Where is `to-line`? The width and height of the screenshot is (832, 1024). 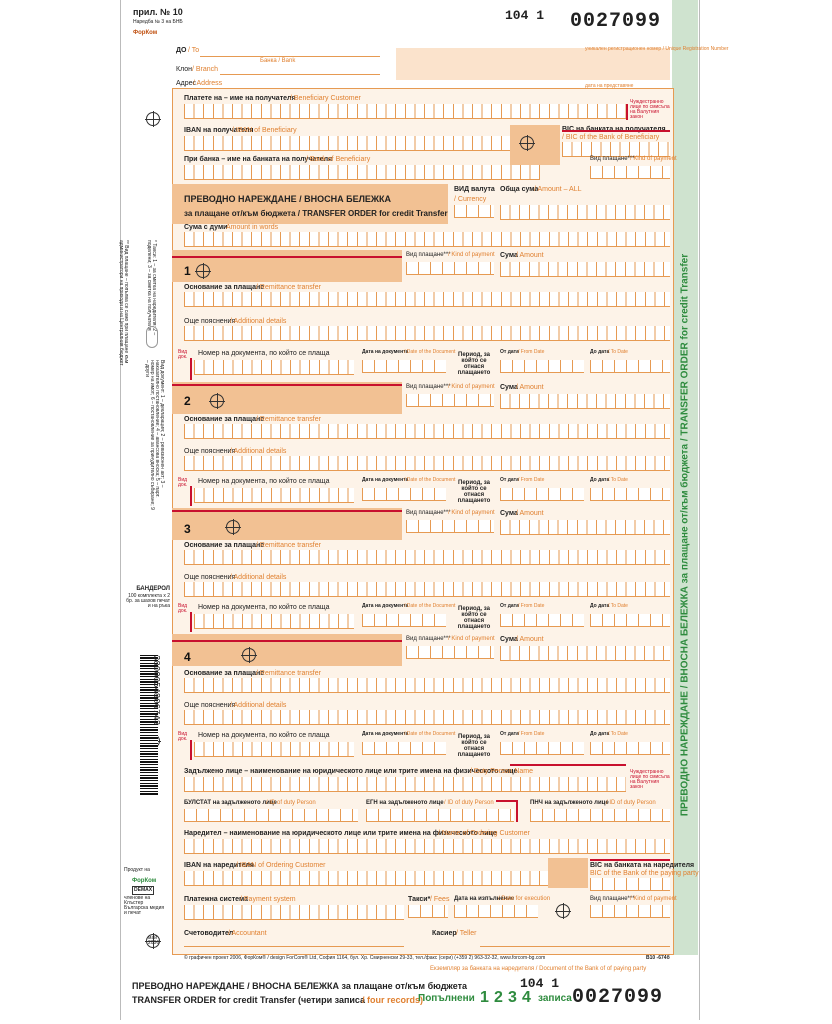 to-line is located at coordinates (290, 56).